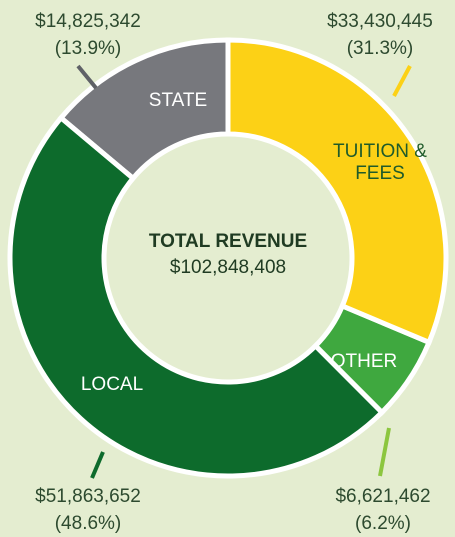 Image resolution: width=455 pixels, height=537 pixels. What do you see at coordinates (88, 523) in the screenshot?
I see `percent-label: (48.6%)` at bounding box center [88, 523].